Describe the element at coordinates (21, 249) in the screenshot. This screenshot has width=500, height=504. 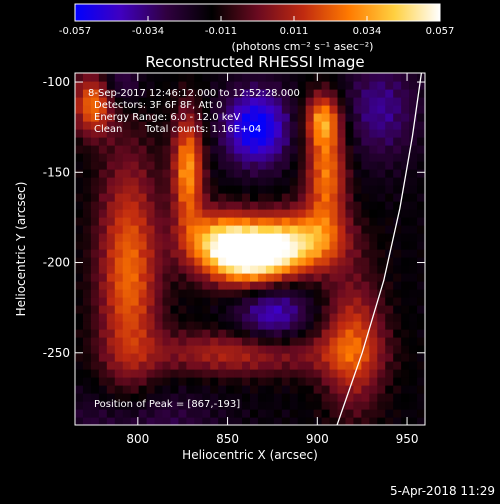
I see `y-axis-label: Heliocentric Y (arcsec)` at that location.